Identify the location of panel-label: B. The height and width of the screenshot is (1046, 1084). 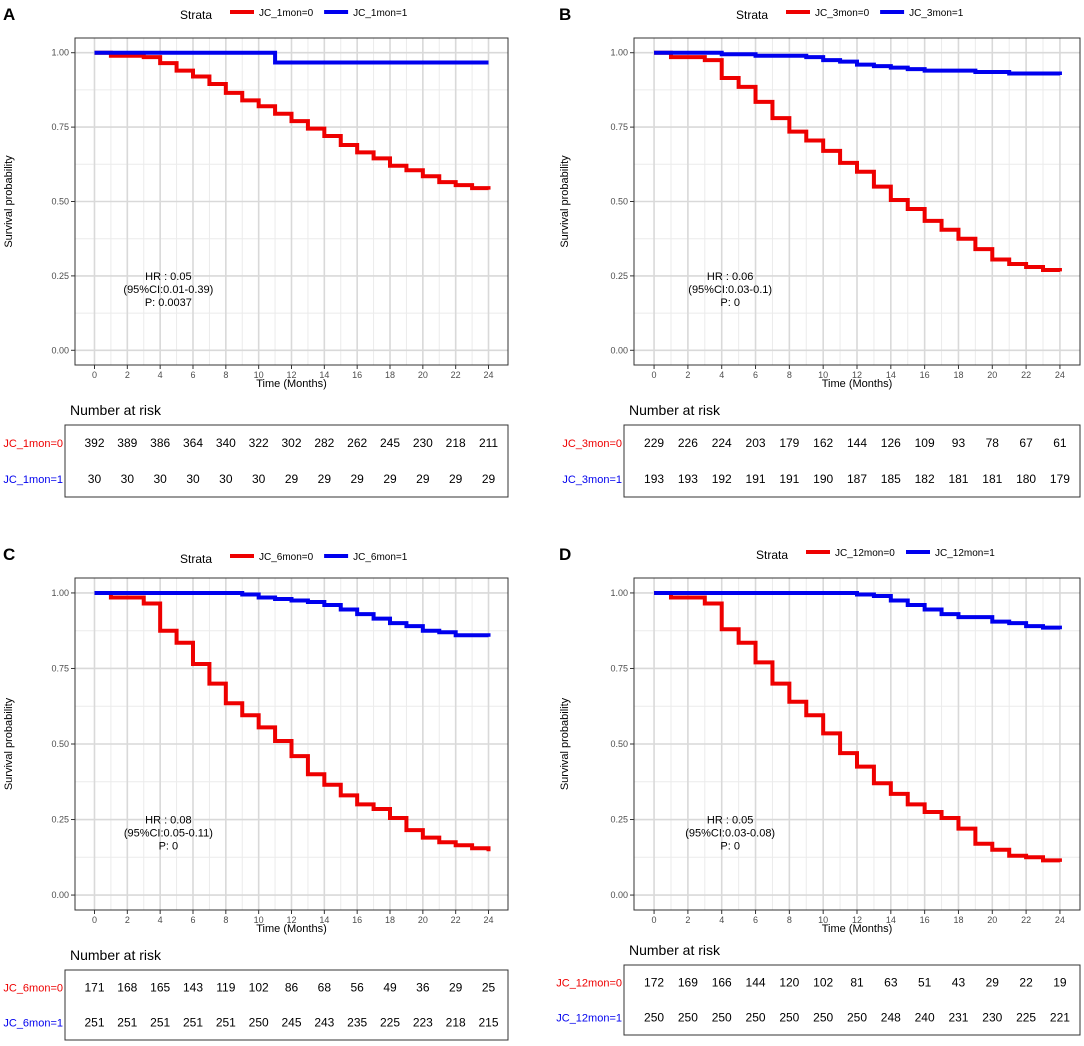
(565, 14).